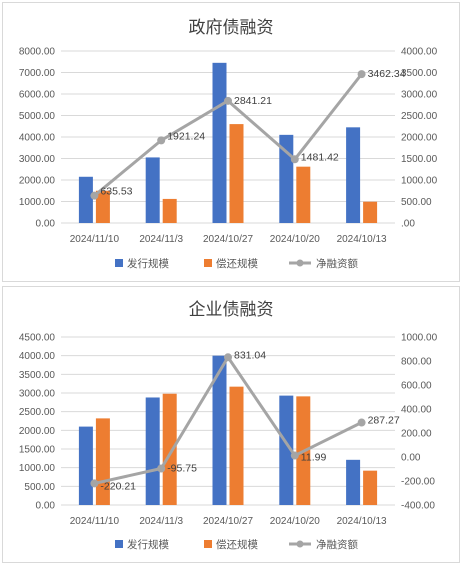 Image resolution: width=464 pixels, height=566 pixels. Describe the element at coordinates (231, 27) in the screenshot. I see `chart-title: 政府债融资` at that location.